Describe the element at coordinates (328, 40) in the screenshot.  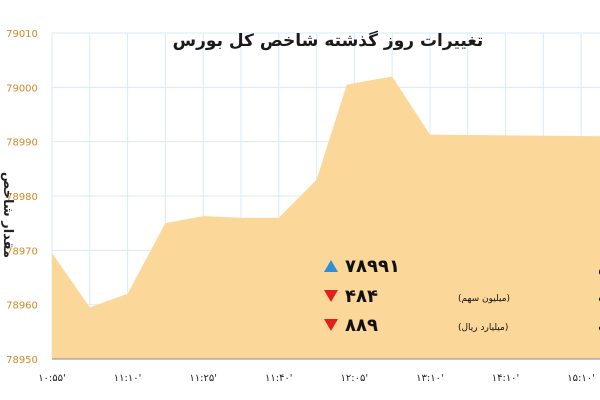
I see `chart-title: تغییرات روز گذشته شاخص کل بورس` at that location.